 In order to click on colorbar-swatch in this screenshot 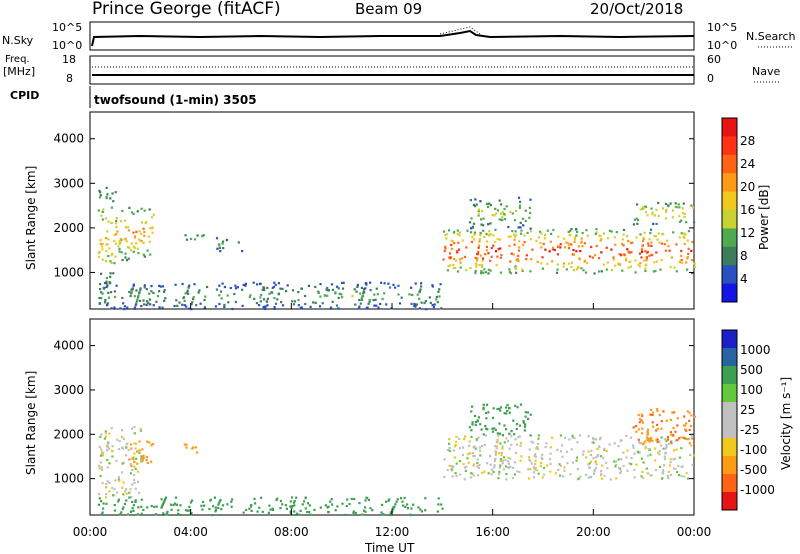, I will do `click(729, 447)`.